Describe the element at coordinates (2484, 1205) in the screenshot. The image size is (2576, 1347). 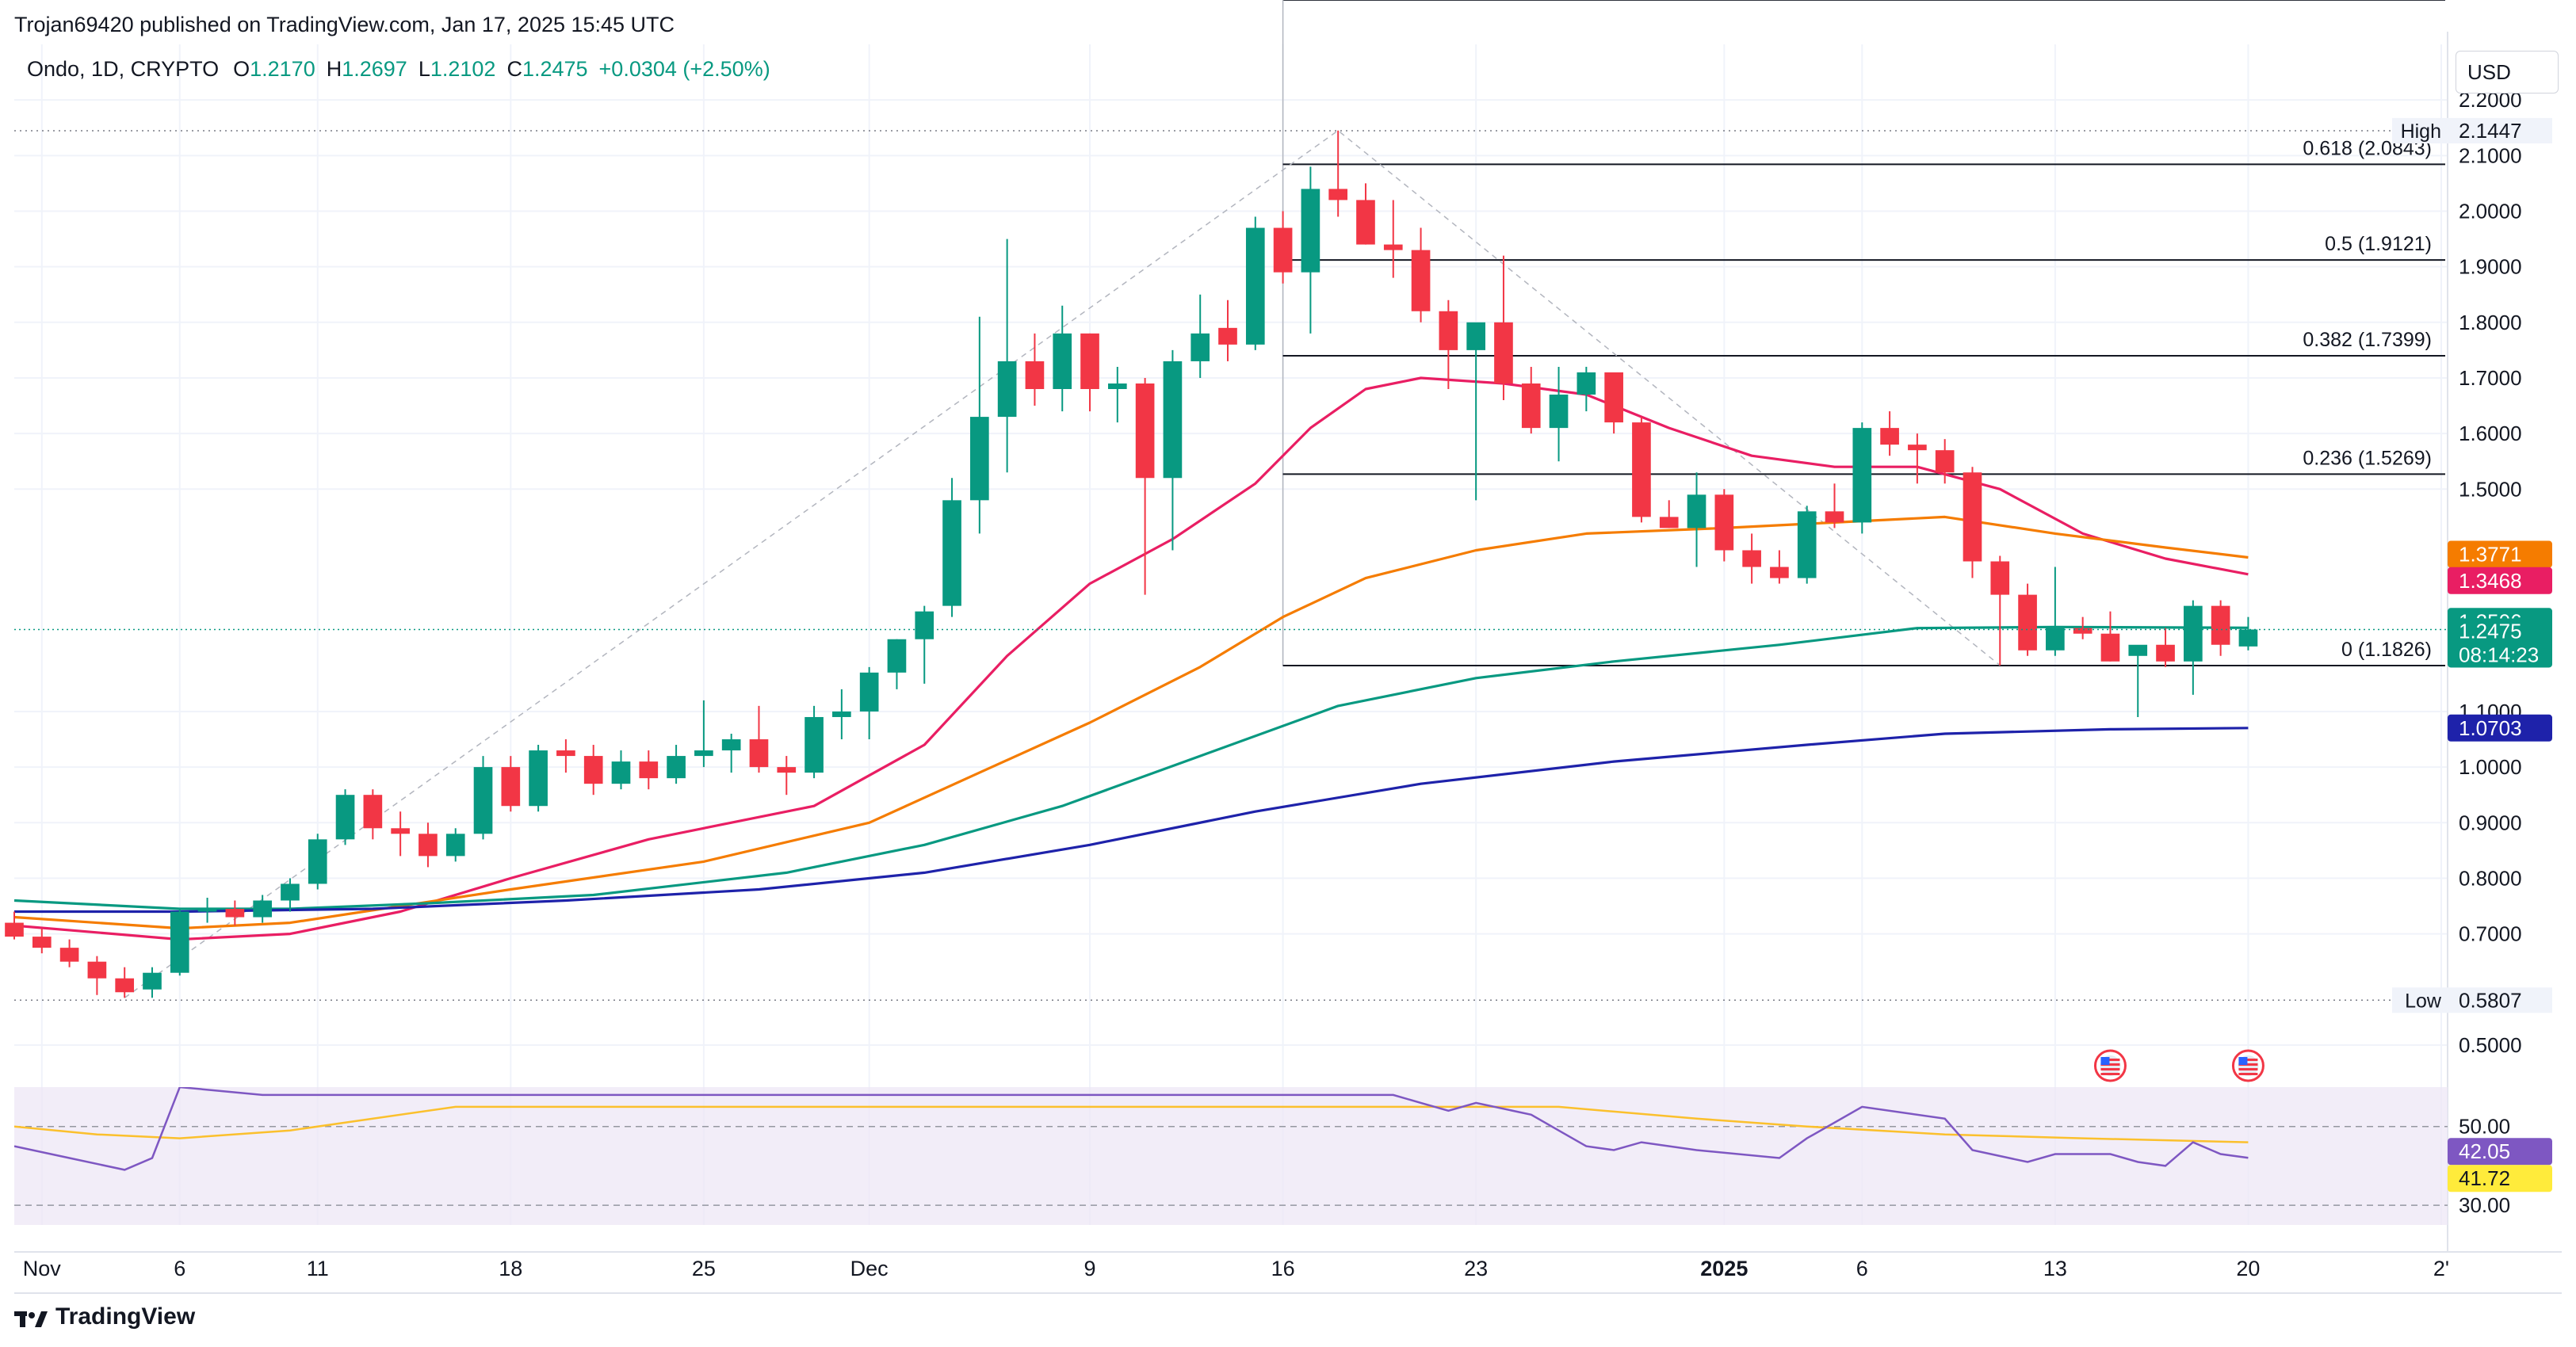
I see `rsi-level-label: 30.00` at that location.